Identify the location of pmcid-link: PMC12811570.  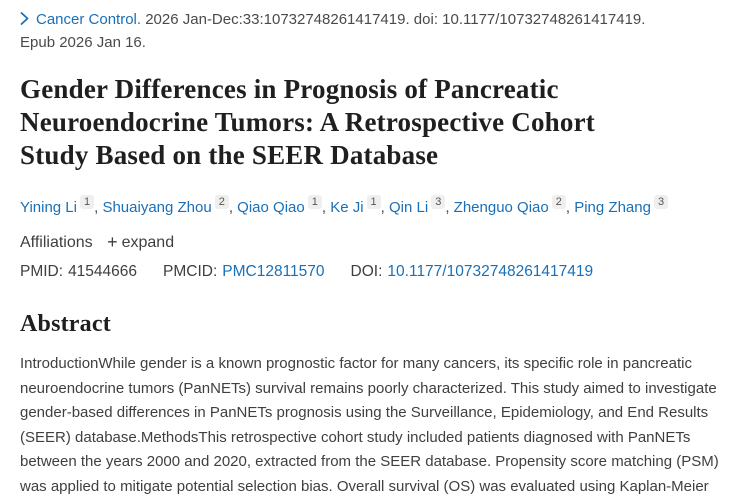
(273, 271).